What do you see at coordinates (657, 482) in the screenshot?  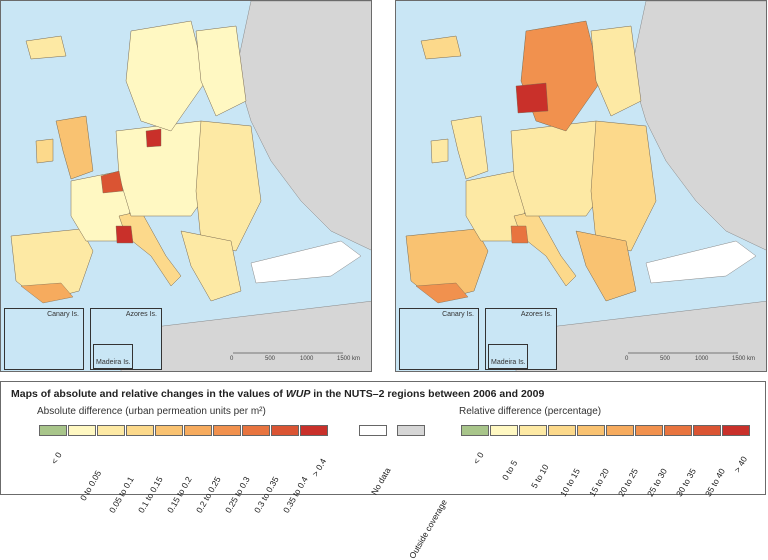 I see `relative-label-6: 25 to 30` at bounding box center [657, 482].